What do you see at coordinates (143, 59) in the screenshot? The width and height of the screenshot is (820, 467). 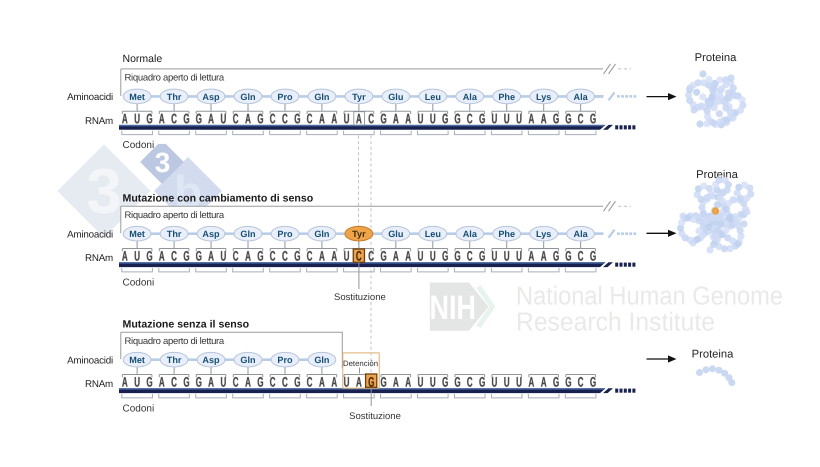 I see `svg-text: Normale` at bounding box center [143, 59].